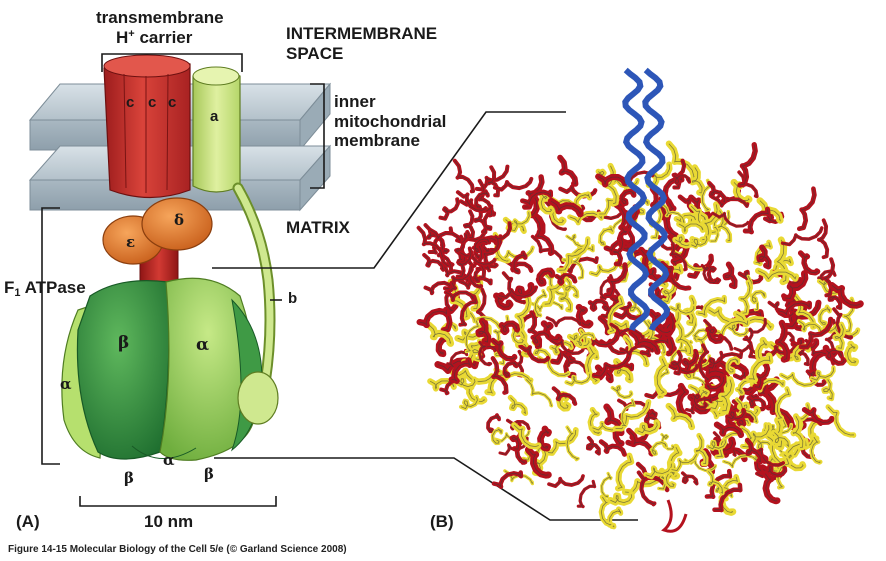 The height and width of the screenshot is (561, 886). What do you see at coordinates (377, 141) in the screenshot?
I see `inner-membrane-line3: membrane` at bounding box center [377, 141].